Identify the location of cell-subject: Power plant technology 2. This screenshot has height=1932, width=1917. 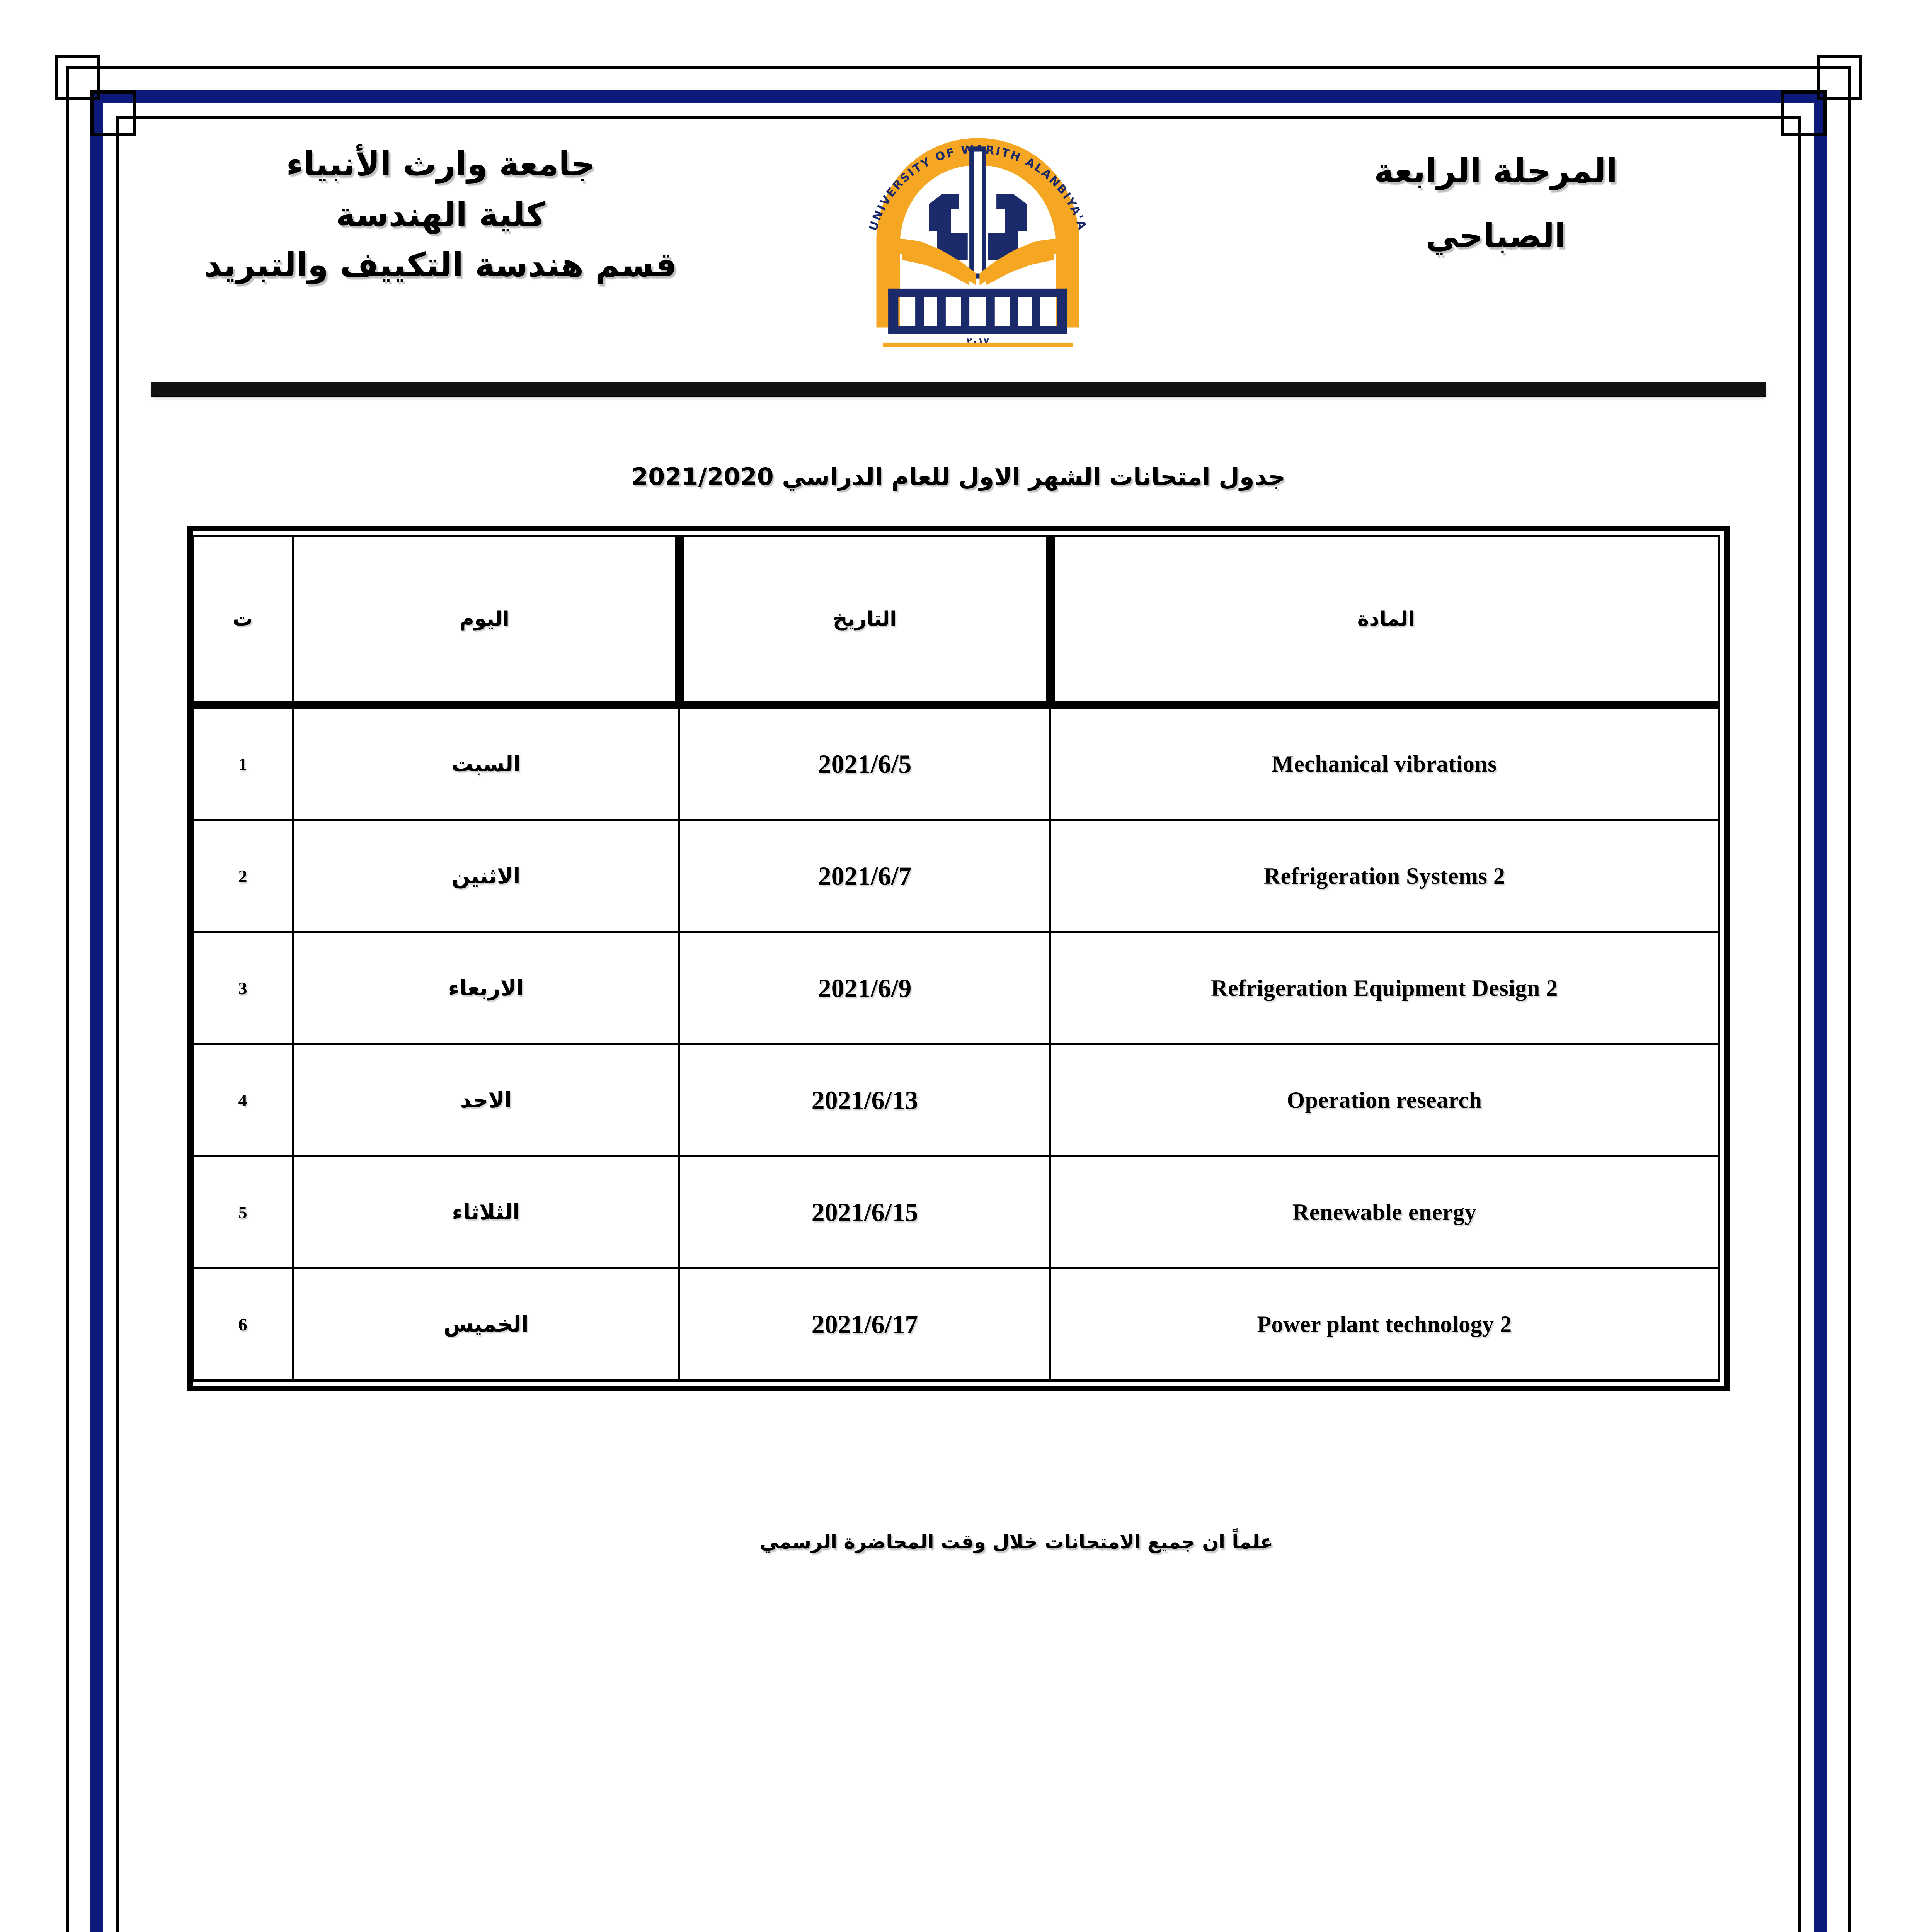
(1384, 1325).